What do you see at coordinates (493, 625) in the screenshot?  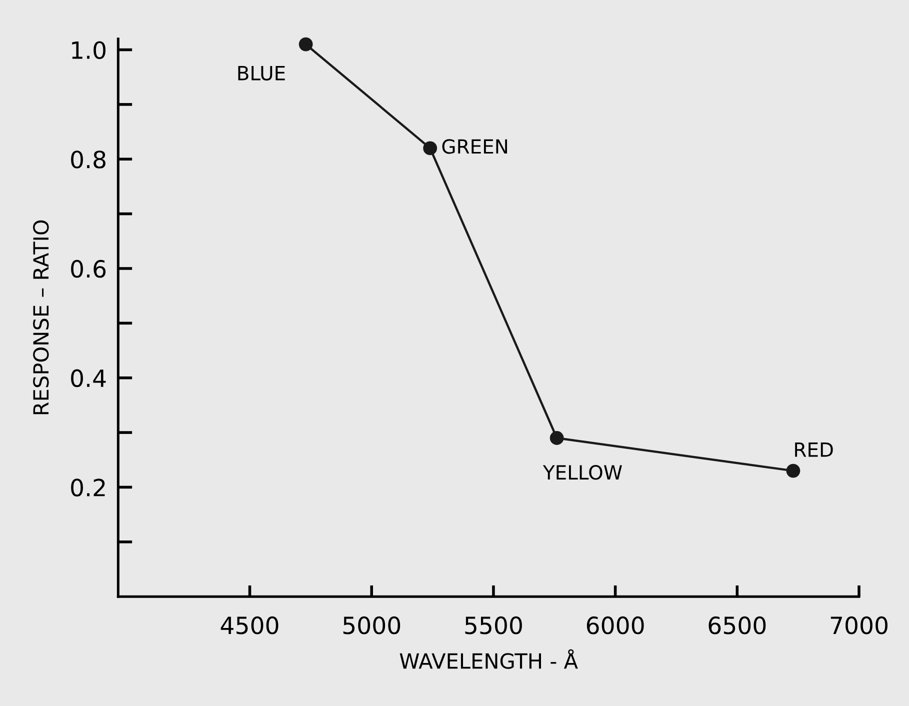 I see `x-tick-label: 5500` at bounding box center [493, 625].